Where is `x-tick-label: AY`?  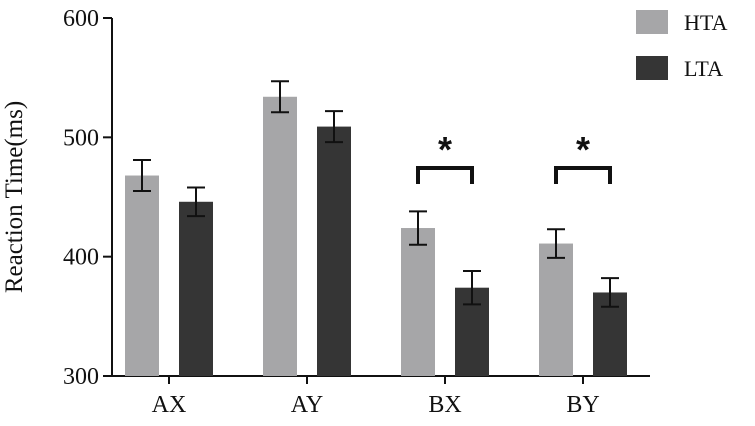 x-tick-label: AY is located at coordinates (307, 405).